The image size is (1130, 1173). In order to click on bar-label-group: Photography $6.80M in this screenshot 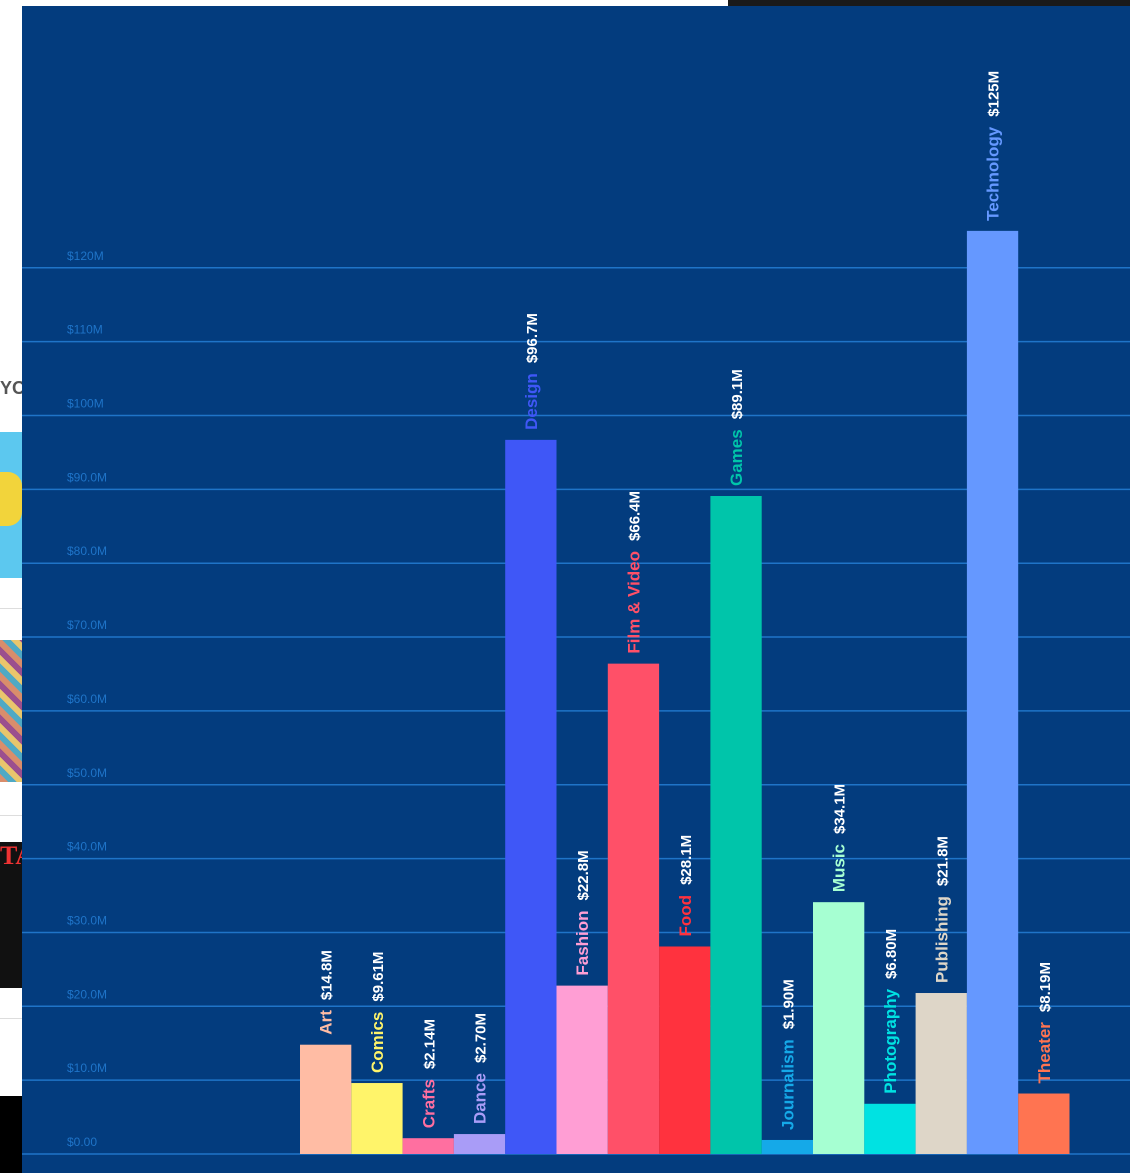, I will do `click(890, 1011)`.